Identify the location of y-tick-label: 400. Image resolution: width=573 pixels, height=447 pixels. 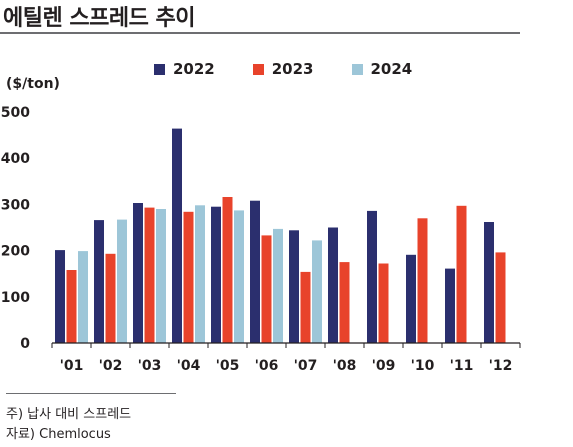
(15, 159).